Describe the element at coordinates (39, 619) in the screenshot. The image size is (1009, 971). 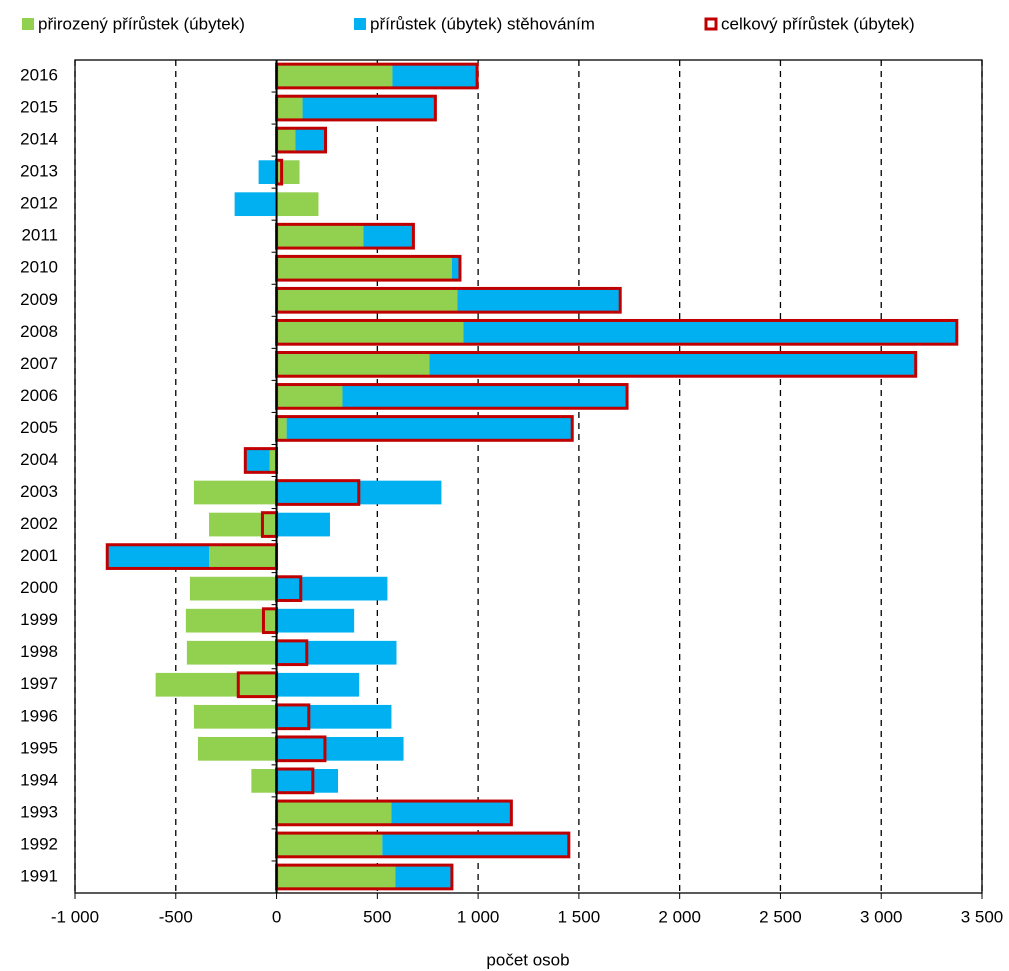
I see `y-tick-label: 1999` at that location.